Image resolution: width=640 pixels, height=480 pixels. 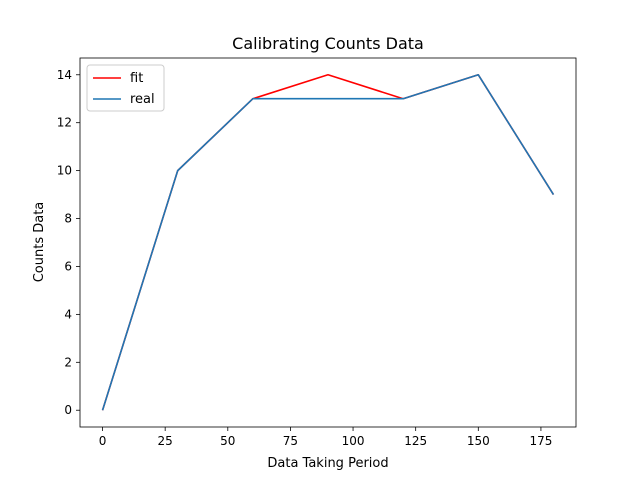 I want to click on x-tick-label: 175, so click(x=540, y=441).